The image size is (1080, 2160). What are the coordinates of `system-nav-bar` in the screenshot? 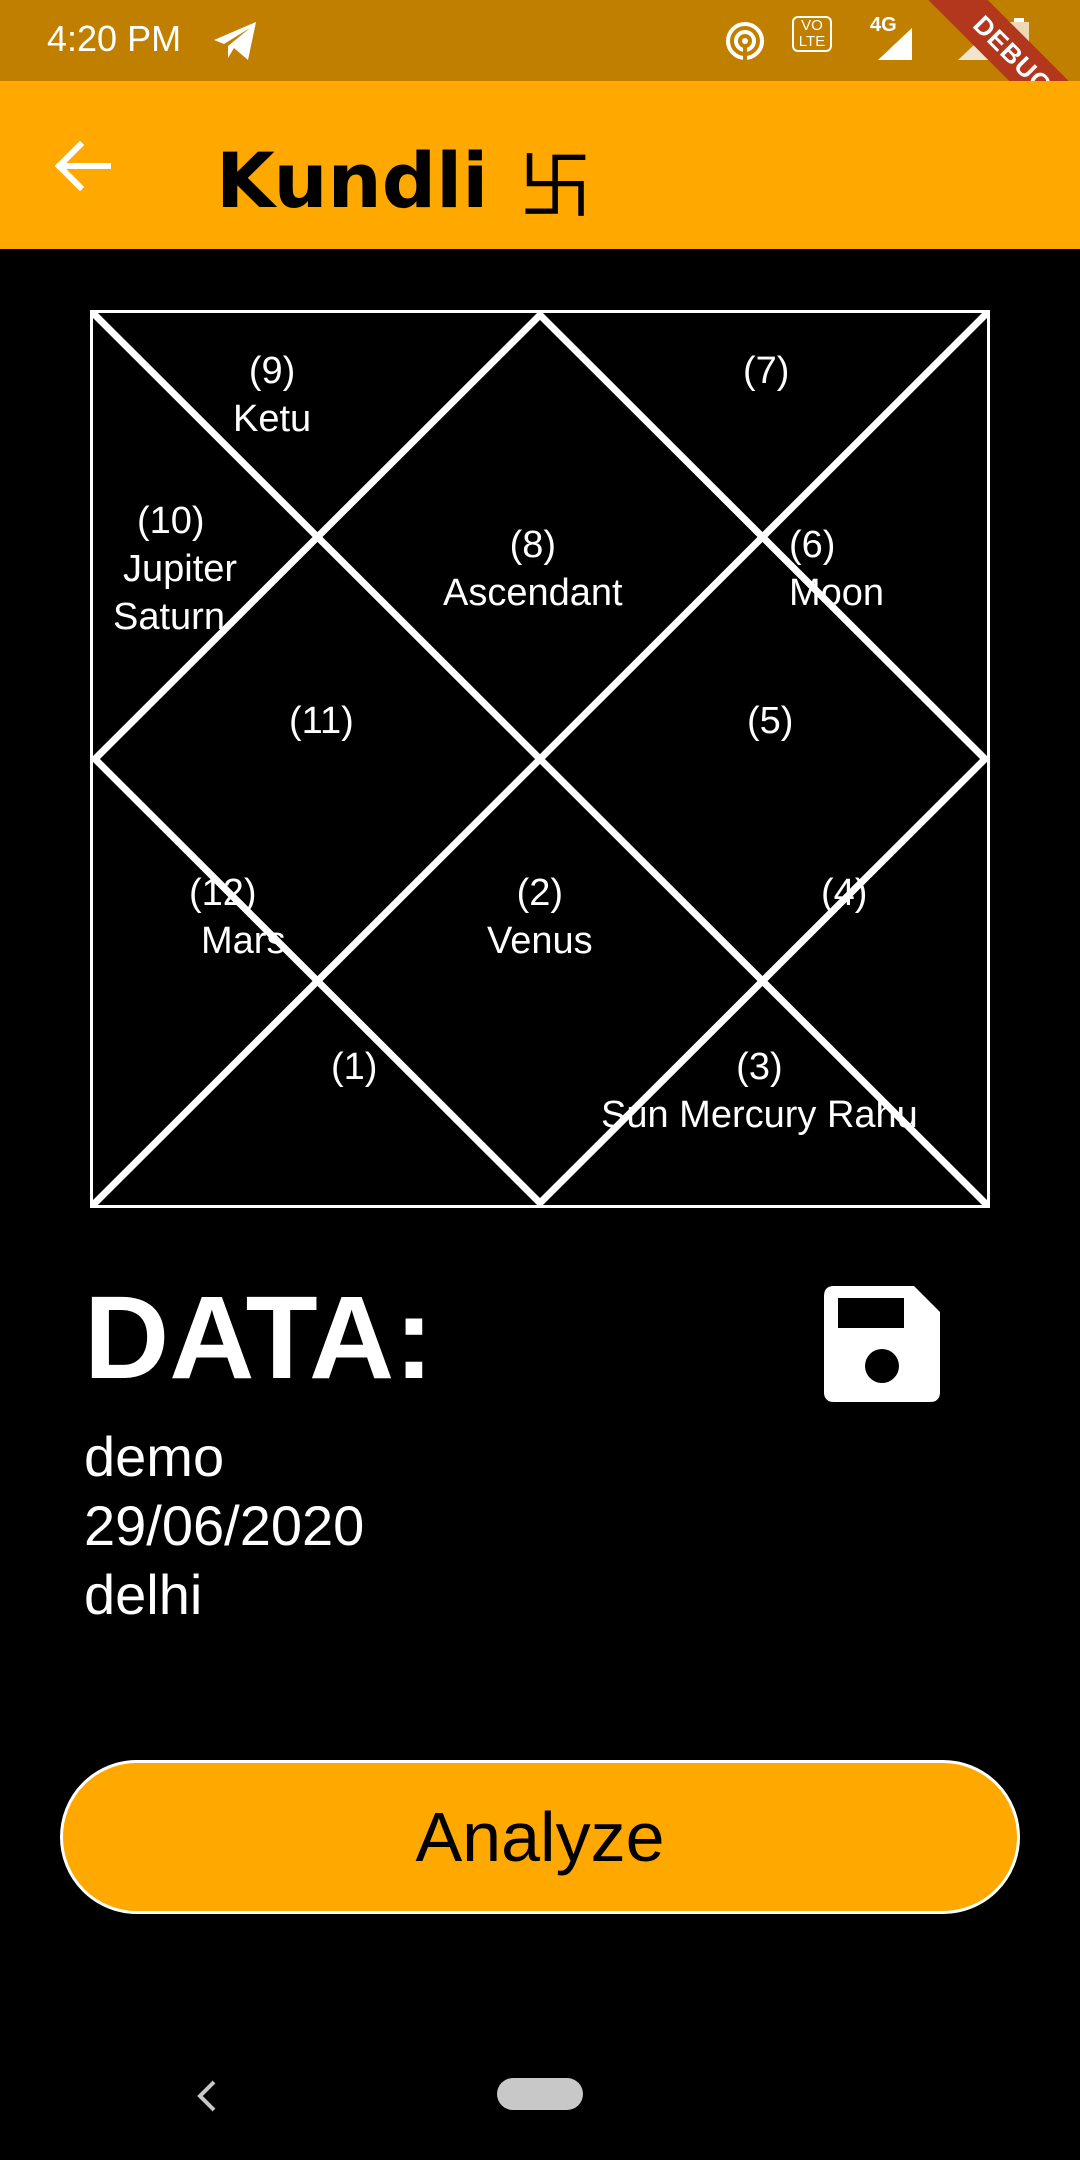 It's located at (540, 2100).